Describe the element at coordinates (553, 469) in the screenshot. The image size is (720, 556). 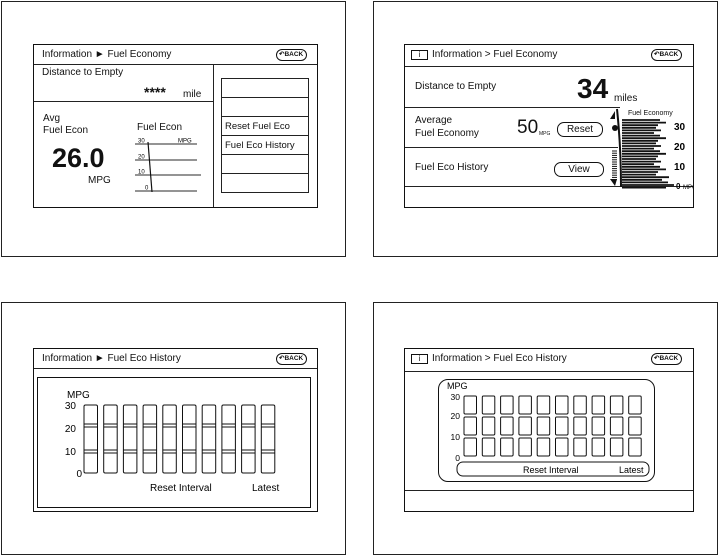
I see `interval-bar` at that location.